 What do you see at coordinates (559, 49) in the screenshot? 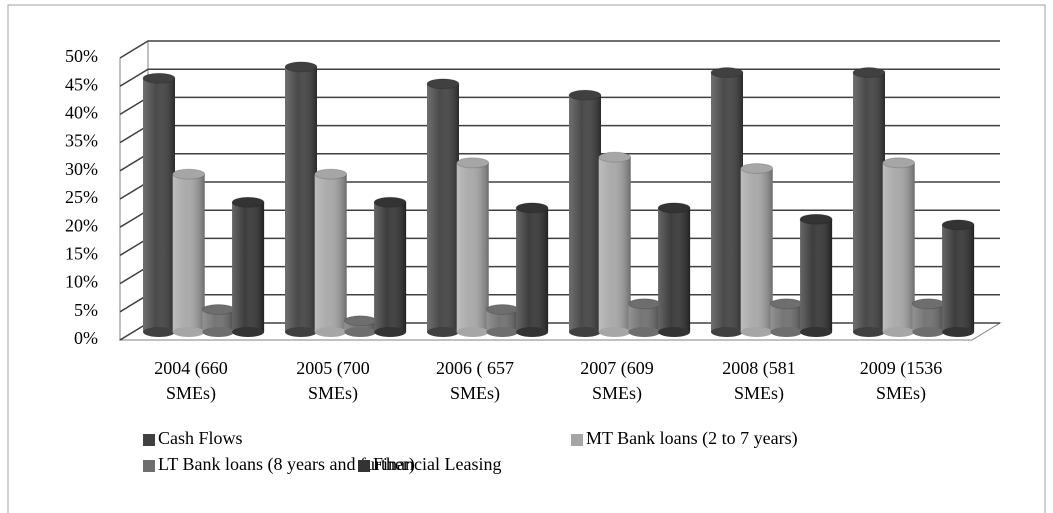
I see `grid-line` at bounding box center [559, 49].